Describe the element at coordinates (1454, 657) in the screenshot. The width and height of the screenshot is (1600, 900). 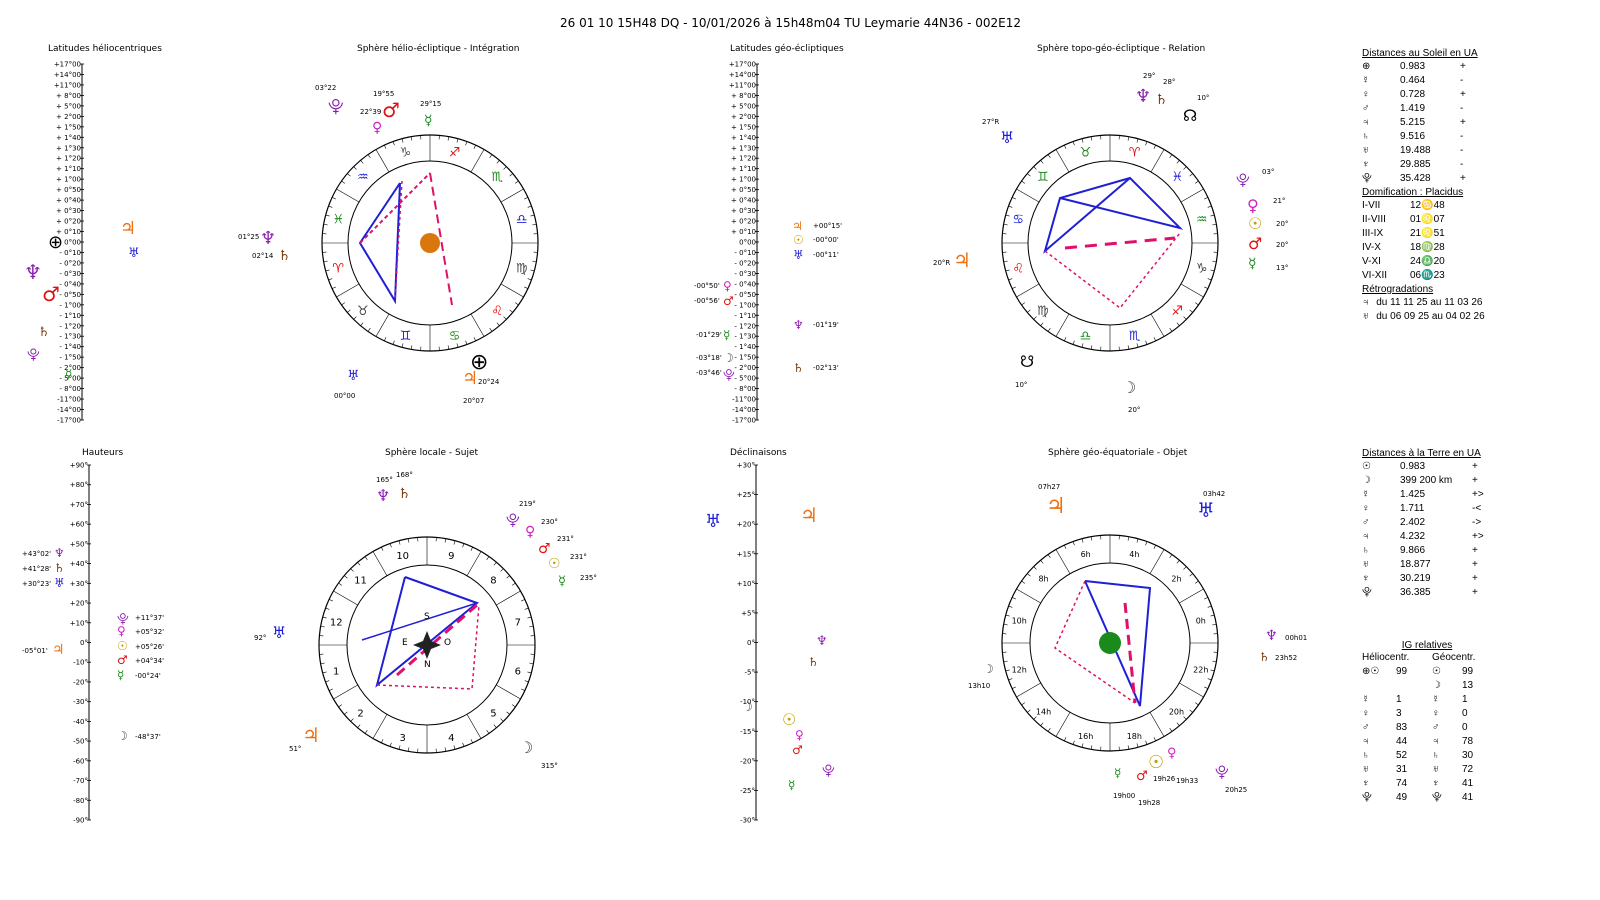
I see `ig-col2: Géocentr.` at that location.